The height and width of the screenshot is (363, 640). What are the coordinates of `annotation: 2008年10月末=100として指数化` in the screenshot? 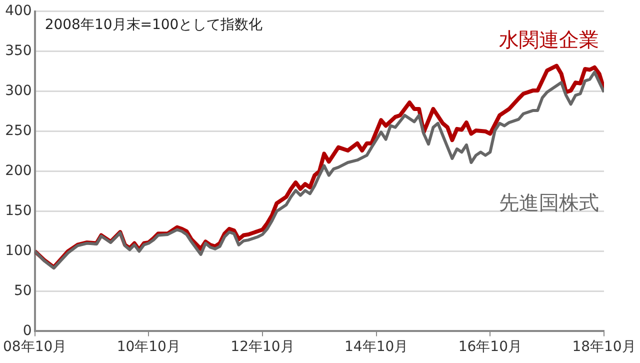 It's located at (153, 25).